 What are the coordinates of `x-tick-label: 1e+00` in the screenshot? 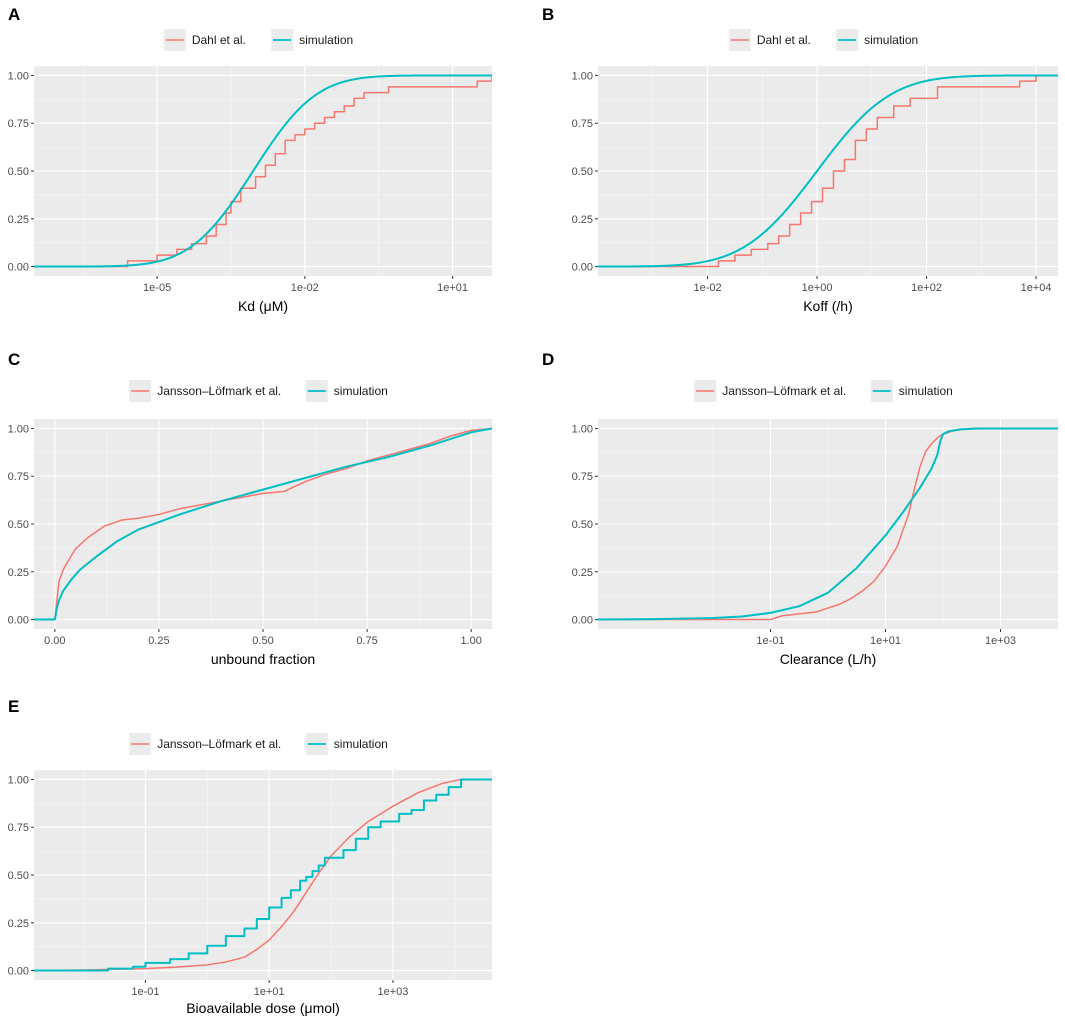 It's located at (817, 288).